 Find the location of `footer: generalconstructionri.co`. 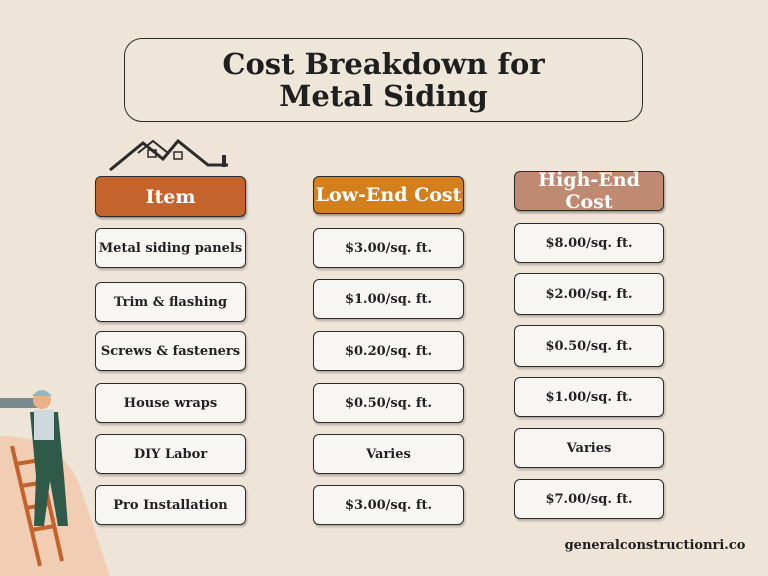

footer: generalconstructionri.co is located at coordinates (655, 545).